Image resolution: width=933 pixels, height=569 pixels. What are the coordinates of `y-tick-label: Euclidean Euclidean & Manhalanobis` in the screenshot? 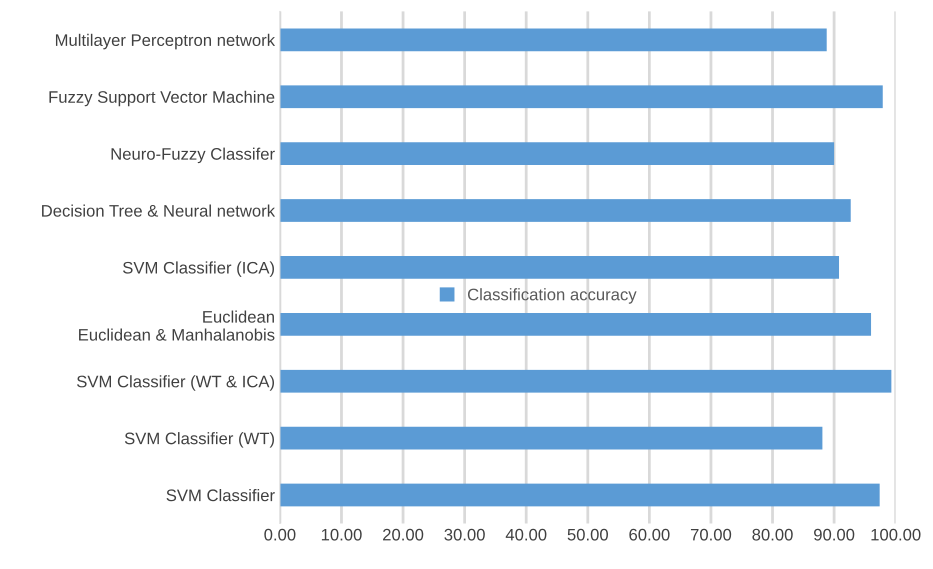 It's located at (176, 325).